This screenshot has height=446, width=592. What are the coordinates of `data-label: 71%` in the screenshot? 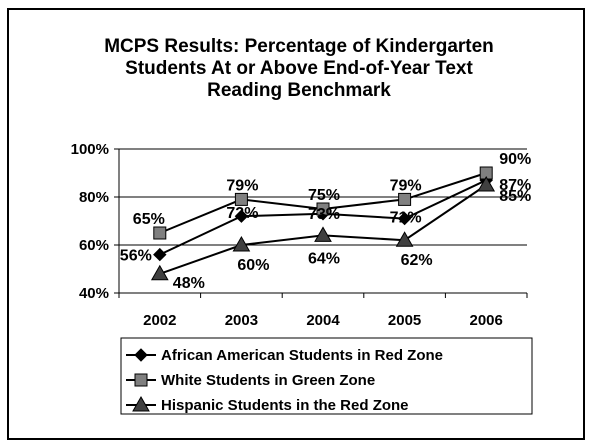 It's located at (406, 218).